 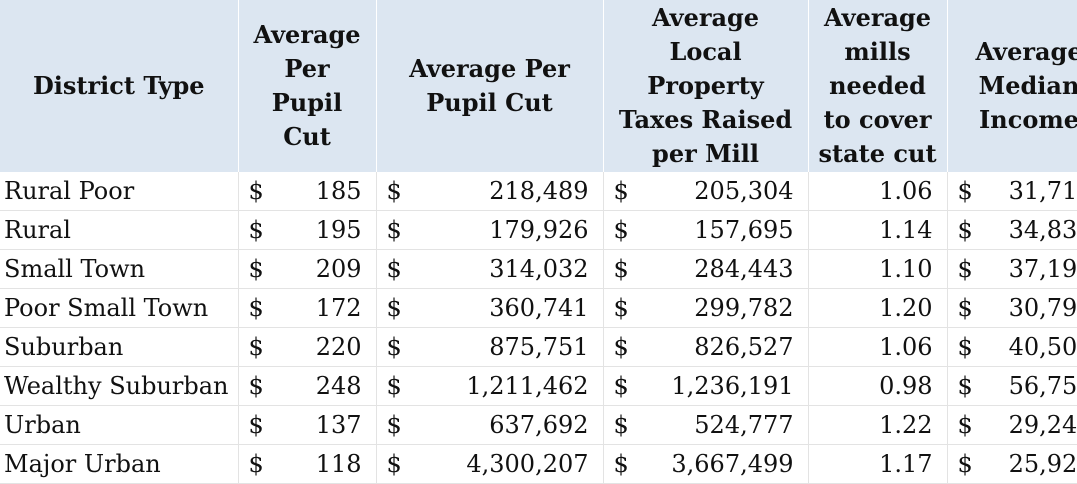 I want to click on cell-per-pupil-cut: 209, so click(x=324, y=269).